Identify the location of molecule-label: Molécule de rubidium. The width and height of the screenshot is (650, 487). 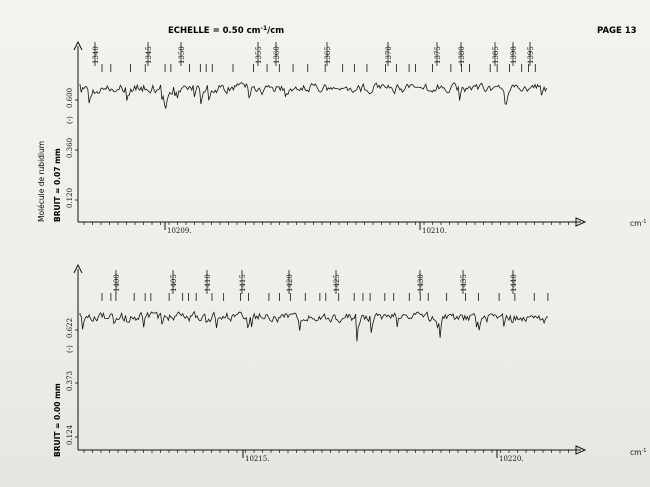
(41, 181).